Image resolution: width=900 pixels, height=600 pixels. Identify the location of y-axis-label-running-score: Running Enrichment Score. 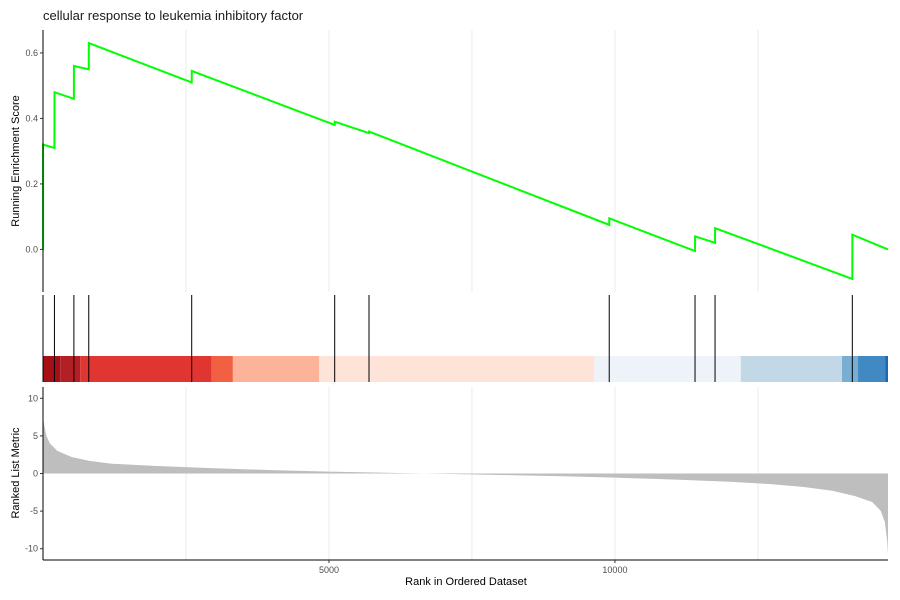
(16, 160).